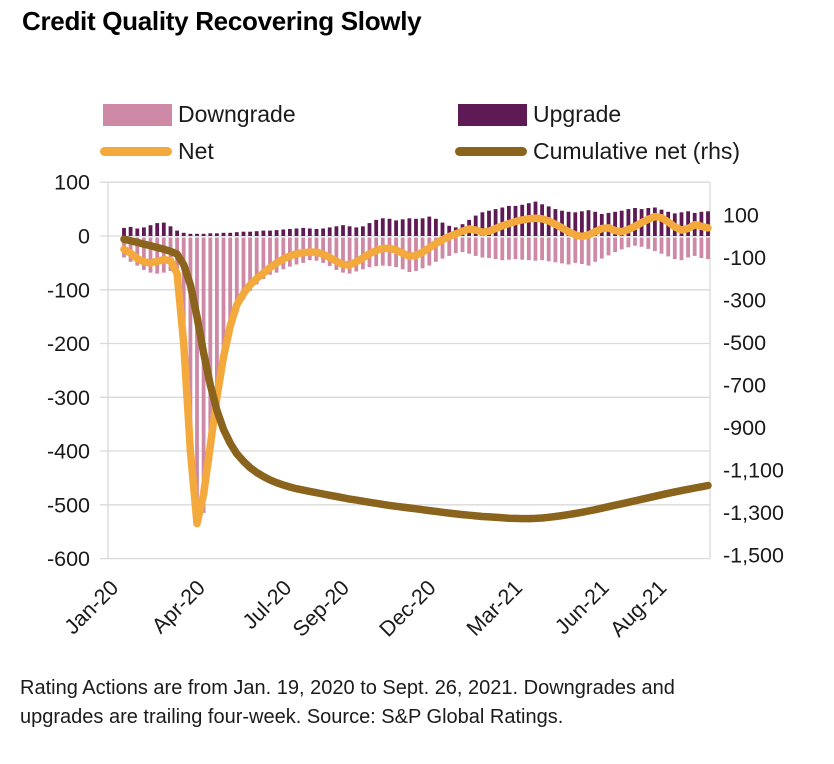  What do you see at coordinates (137, 114) in the screenshot?
I see `downgrade-swatch-icon` at bounding box center [137, 114].